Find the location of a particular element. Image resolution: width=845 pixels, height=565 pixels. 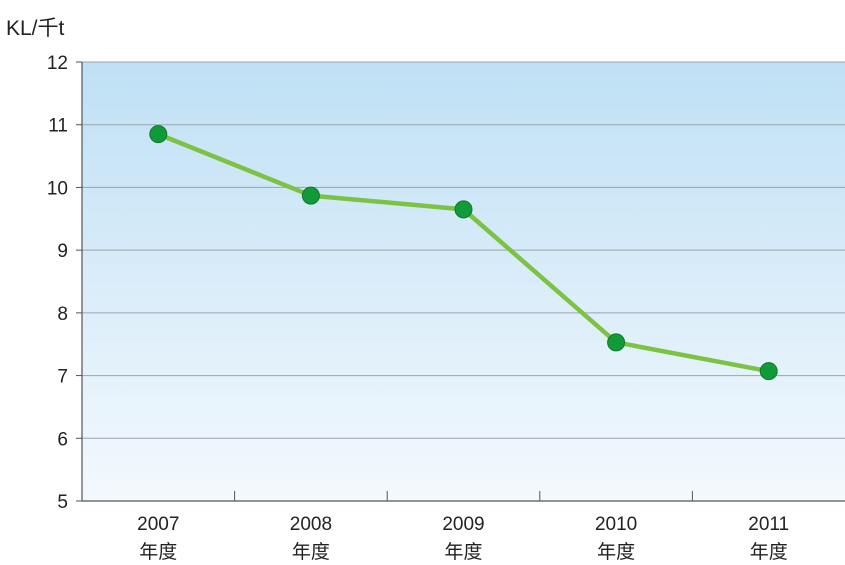

y-tick-label: 10 is located at coordinates (57, 188).